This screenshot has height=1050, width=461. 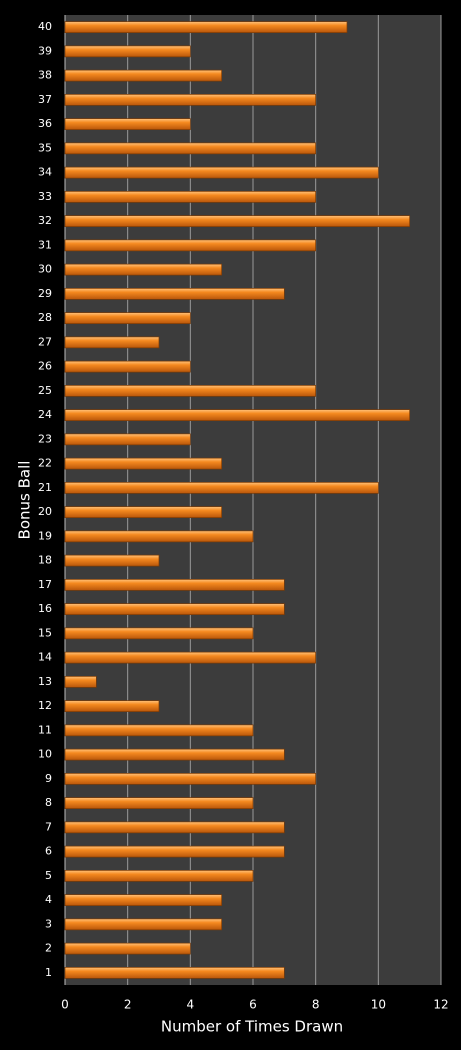 I want to click on y-tick-label: 36, so click(x=45, y=123).